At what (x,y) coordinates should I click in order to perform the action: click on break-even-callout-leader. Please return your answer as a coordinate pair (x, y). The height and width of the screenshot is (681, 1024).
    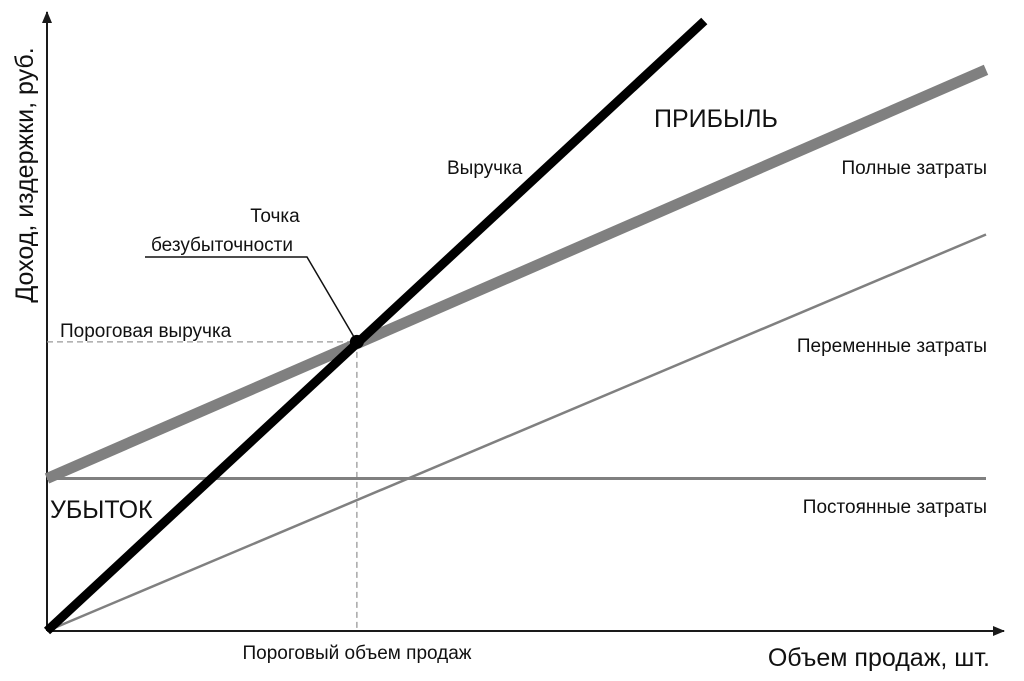
    Looking at the image, I should click on (251, 299).